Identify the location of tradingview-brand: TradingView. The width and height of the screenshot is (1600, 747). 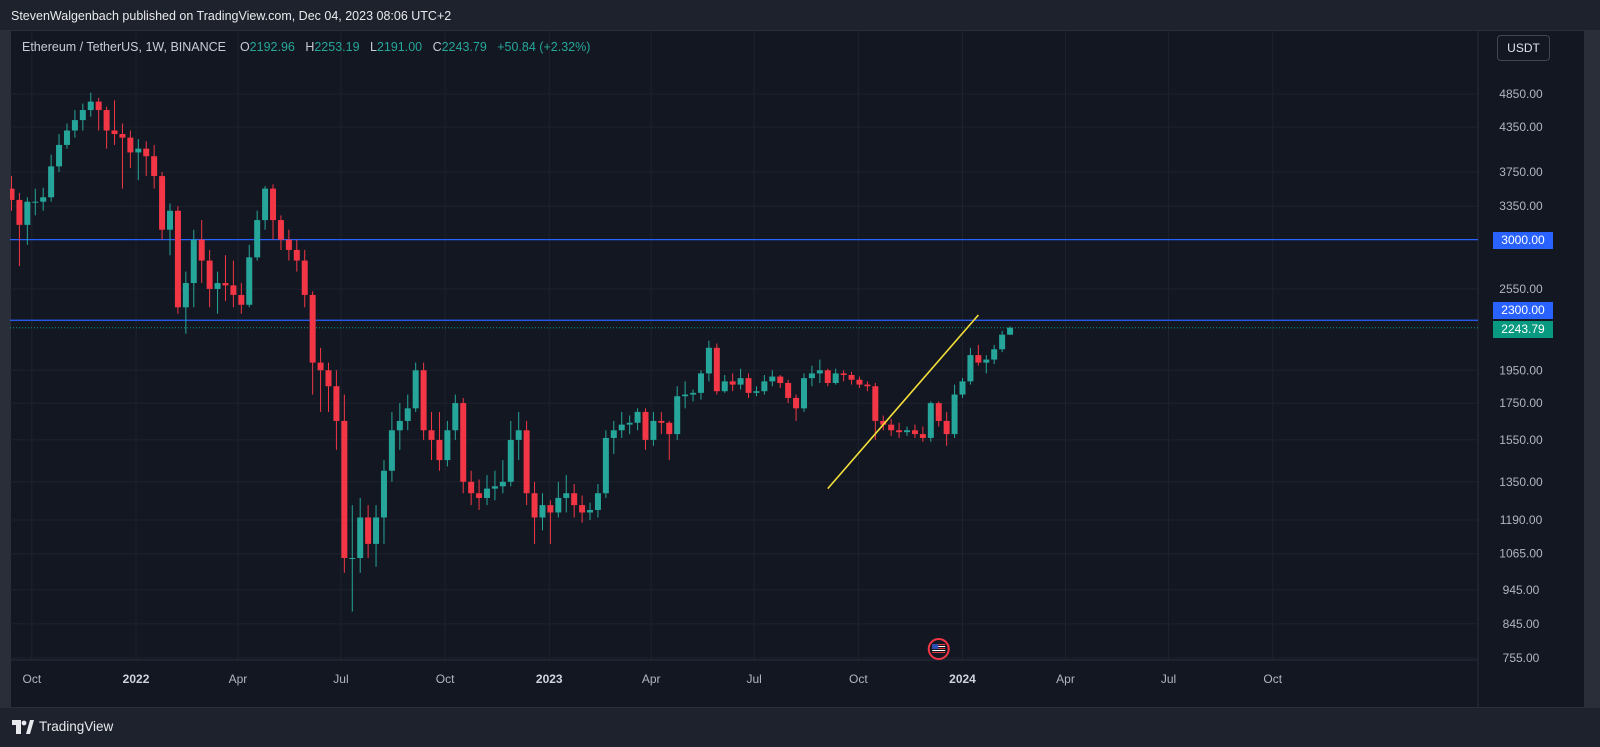
(62, 726).